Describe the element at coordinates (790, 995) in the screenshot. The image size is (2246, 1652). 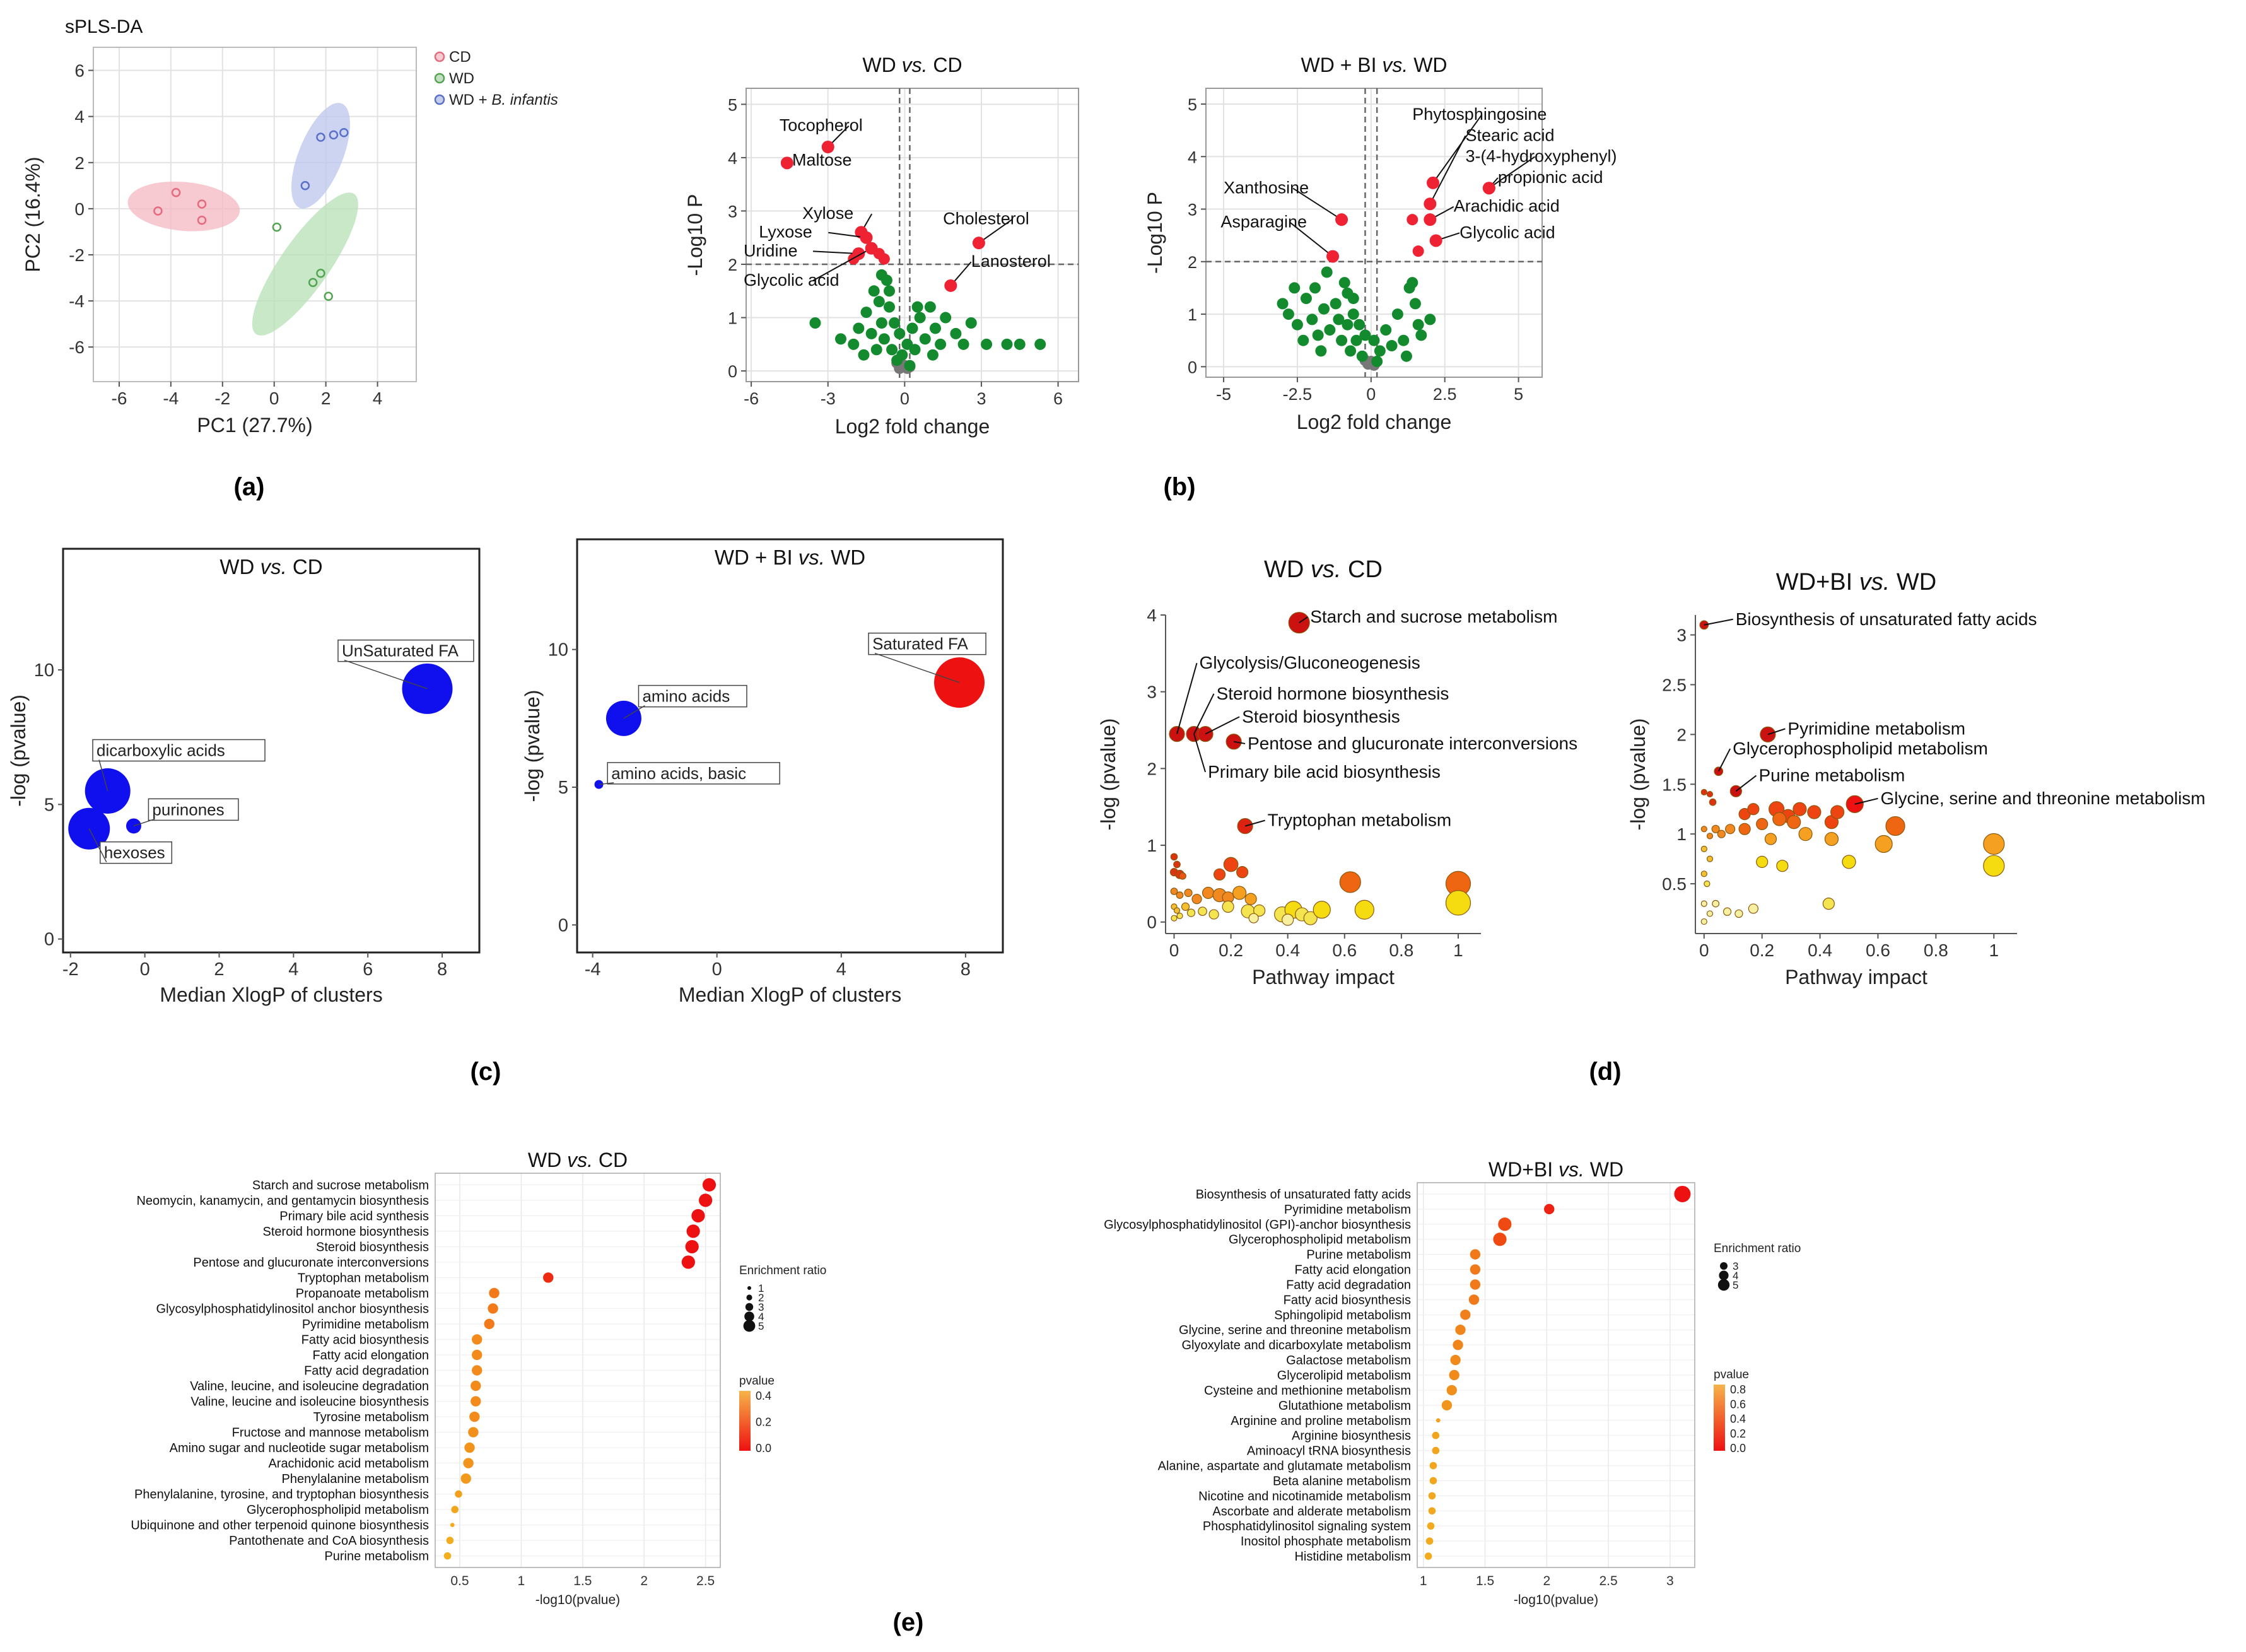
I see `chart-c2-xlabel: Median XlogP of clusters` at that location.